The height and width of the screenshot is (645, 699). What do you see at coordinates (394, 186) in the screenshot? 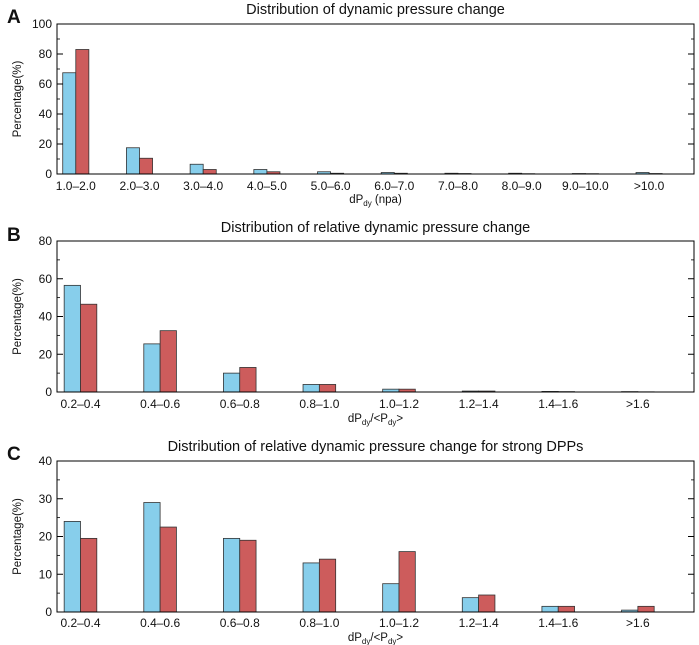
I see `x-tick-label: 6.0–7.0` at bounding box center [394, 186].